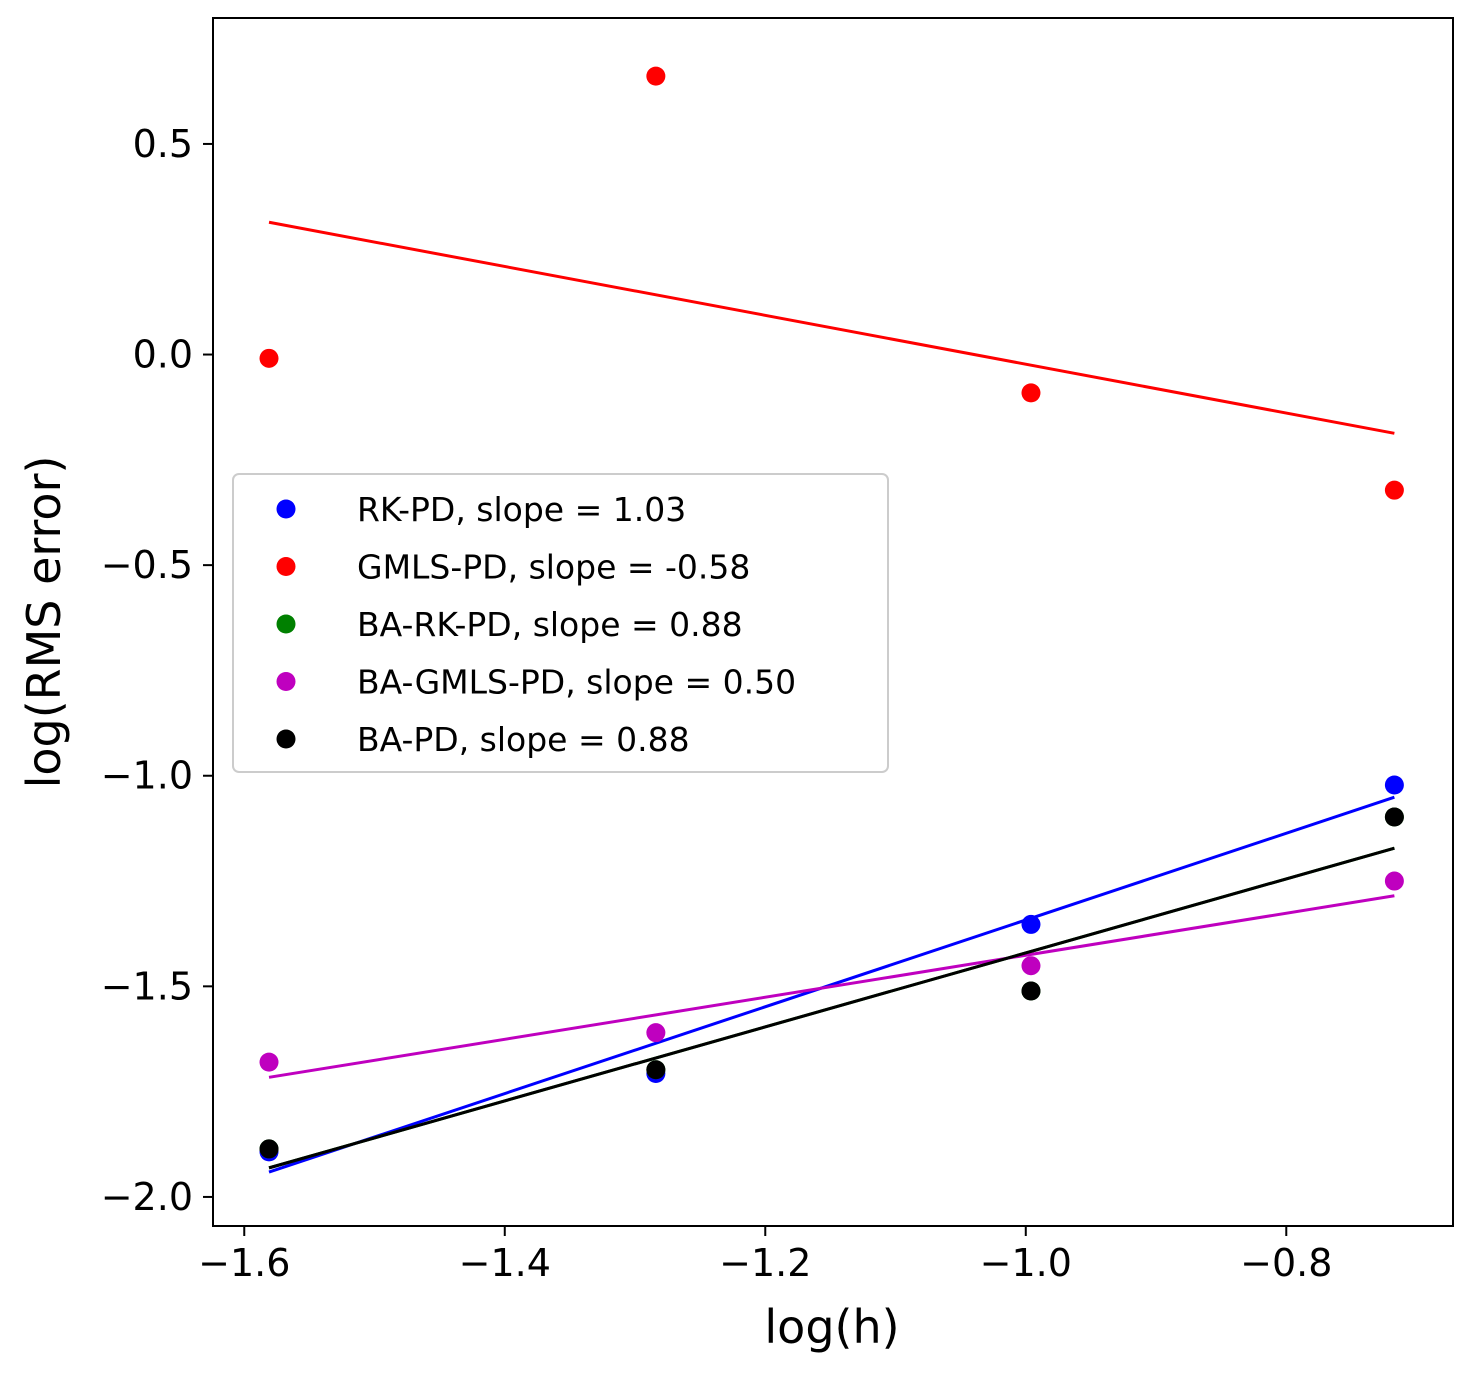  What do you see at coordinates (1026, 1263) in the screenshot?
I see `x-tick-label: −1.0` at bounding box center [1026, 1263].